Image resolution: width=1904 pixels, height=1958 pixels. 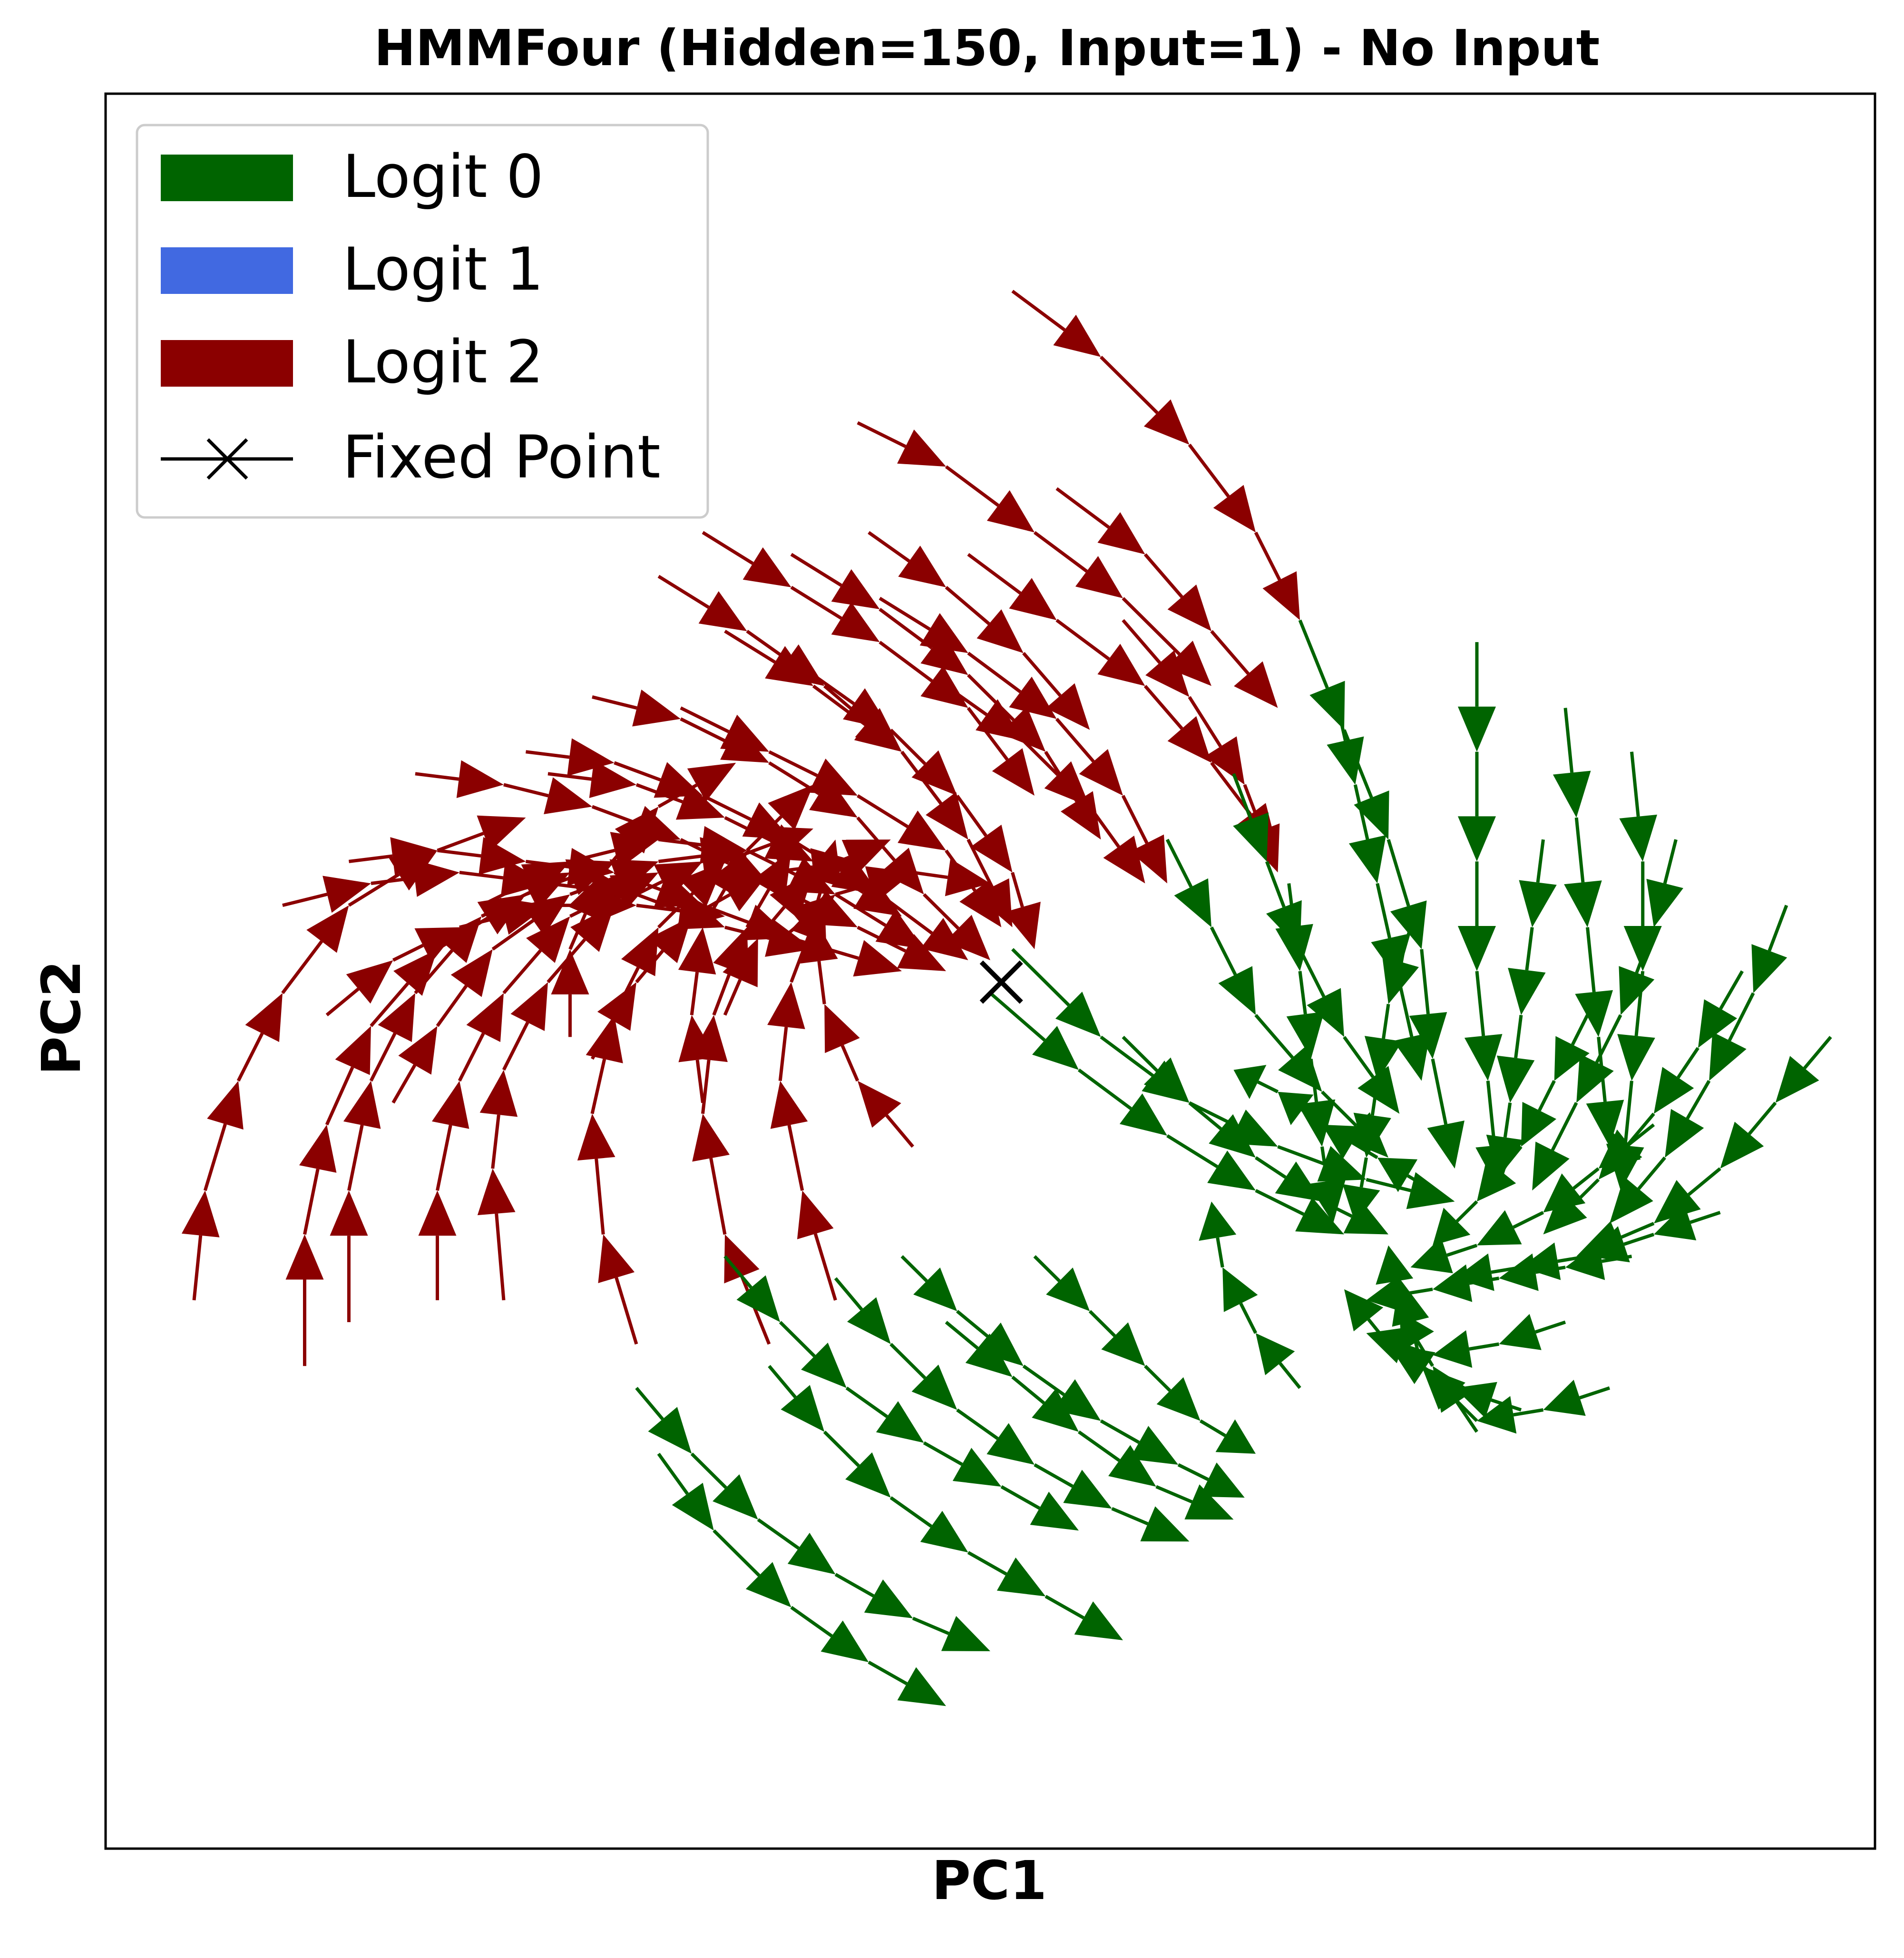 I want to click on fixed-point-layer, so click(x=1001, y=982).